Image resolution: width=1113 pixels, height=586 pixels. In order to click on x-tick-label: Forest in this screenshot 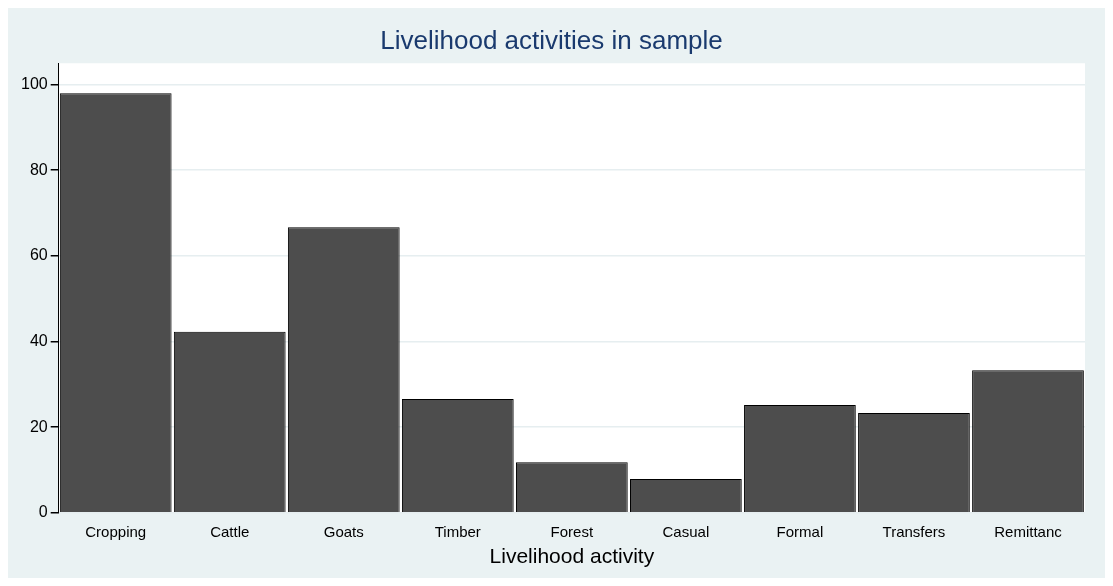, I will do `click(572, 531)`.